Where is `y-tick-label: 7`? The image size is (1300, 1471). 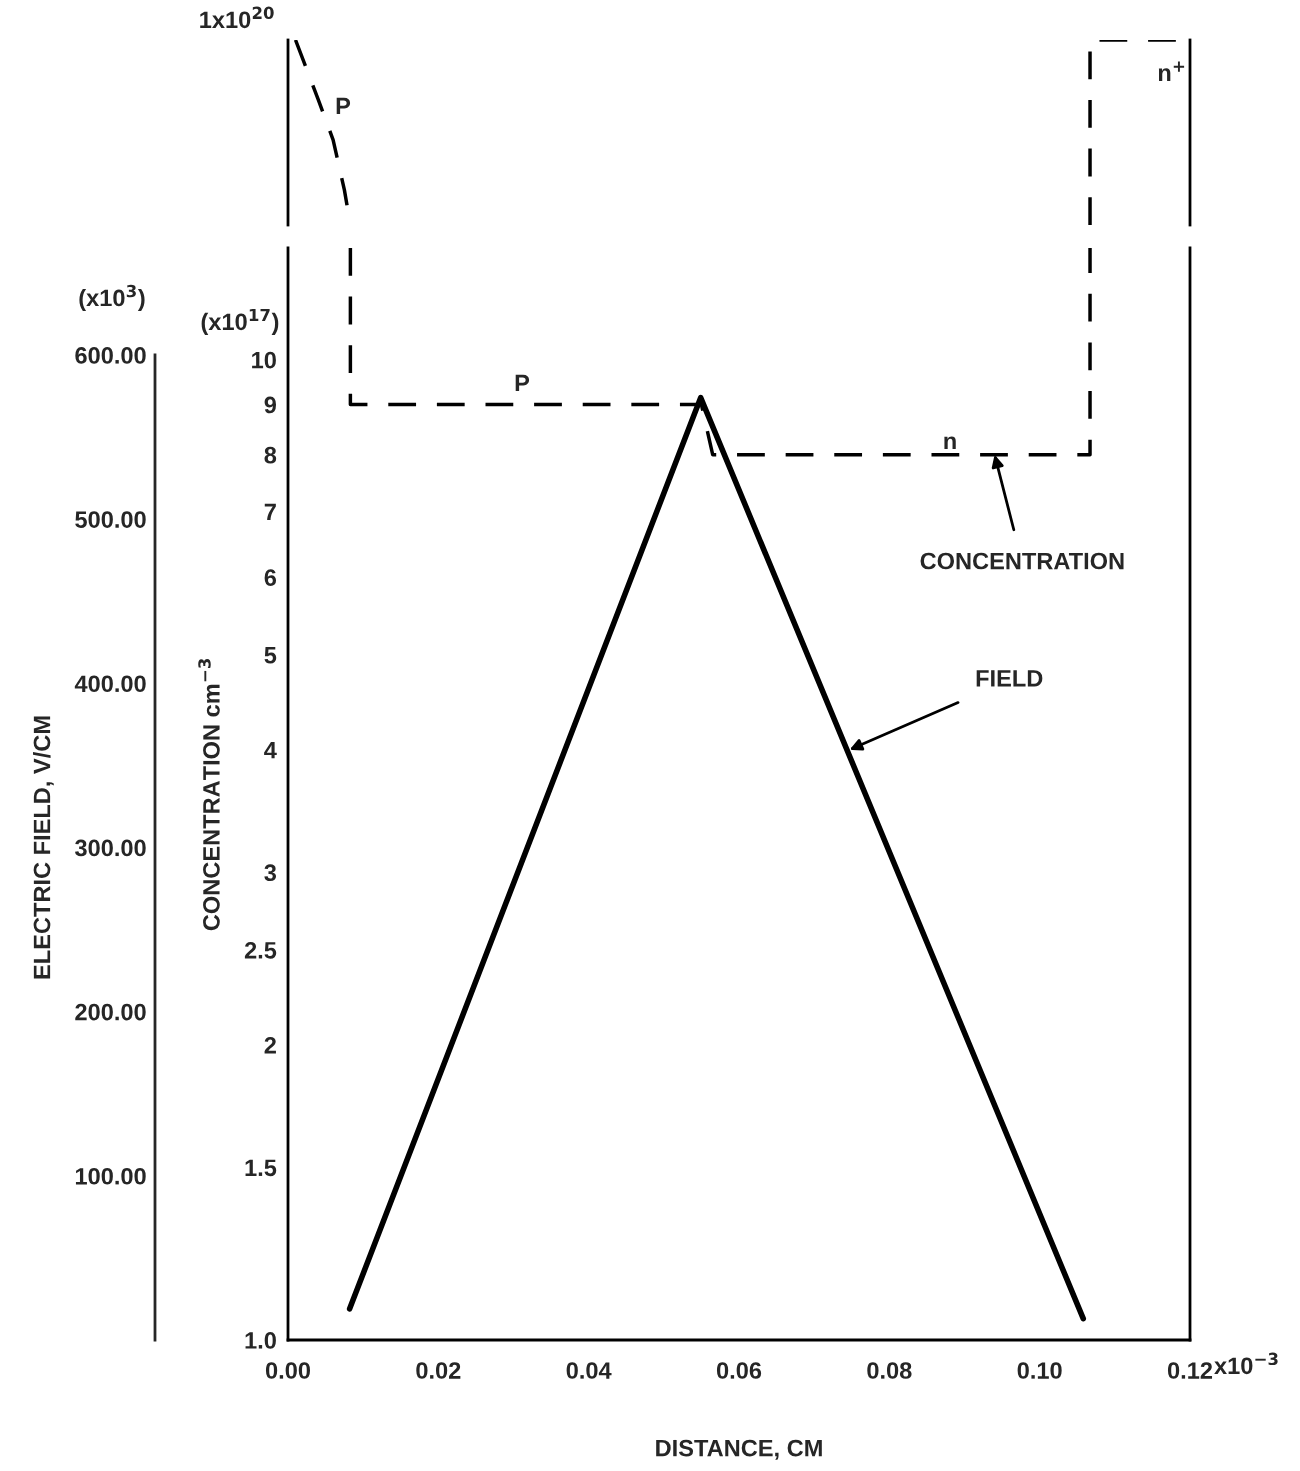
y-tick-label: 7 is located at coordinates (270, 512).